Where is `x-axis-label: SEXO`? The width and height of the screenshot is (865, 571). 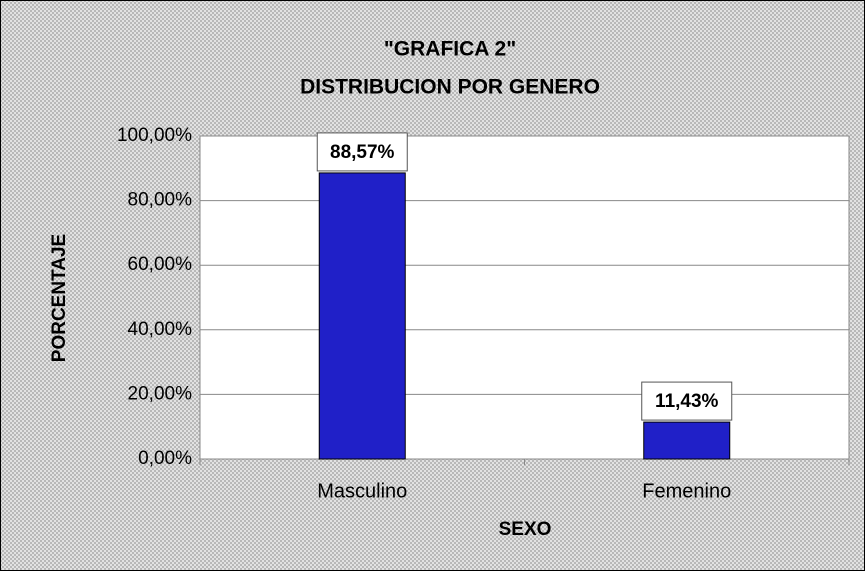
x-axis-label: SEXO is located at coordinates (525, 529).